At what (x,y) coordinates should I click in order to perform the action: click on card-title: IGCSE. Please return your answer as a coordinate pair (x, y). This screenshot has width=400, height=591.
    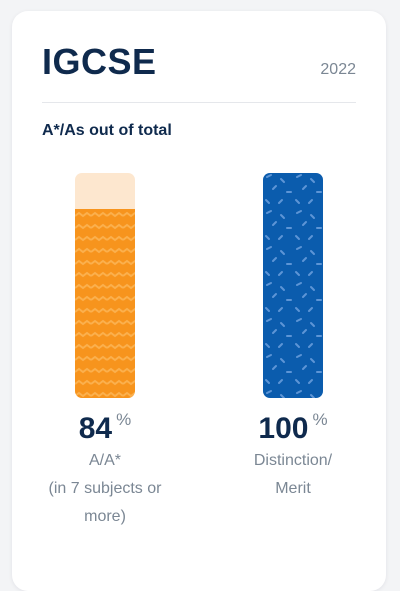
    Looking at the image, I should click on (99, 61).